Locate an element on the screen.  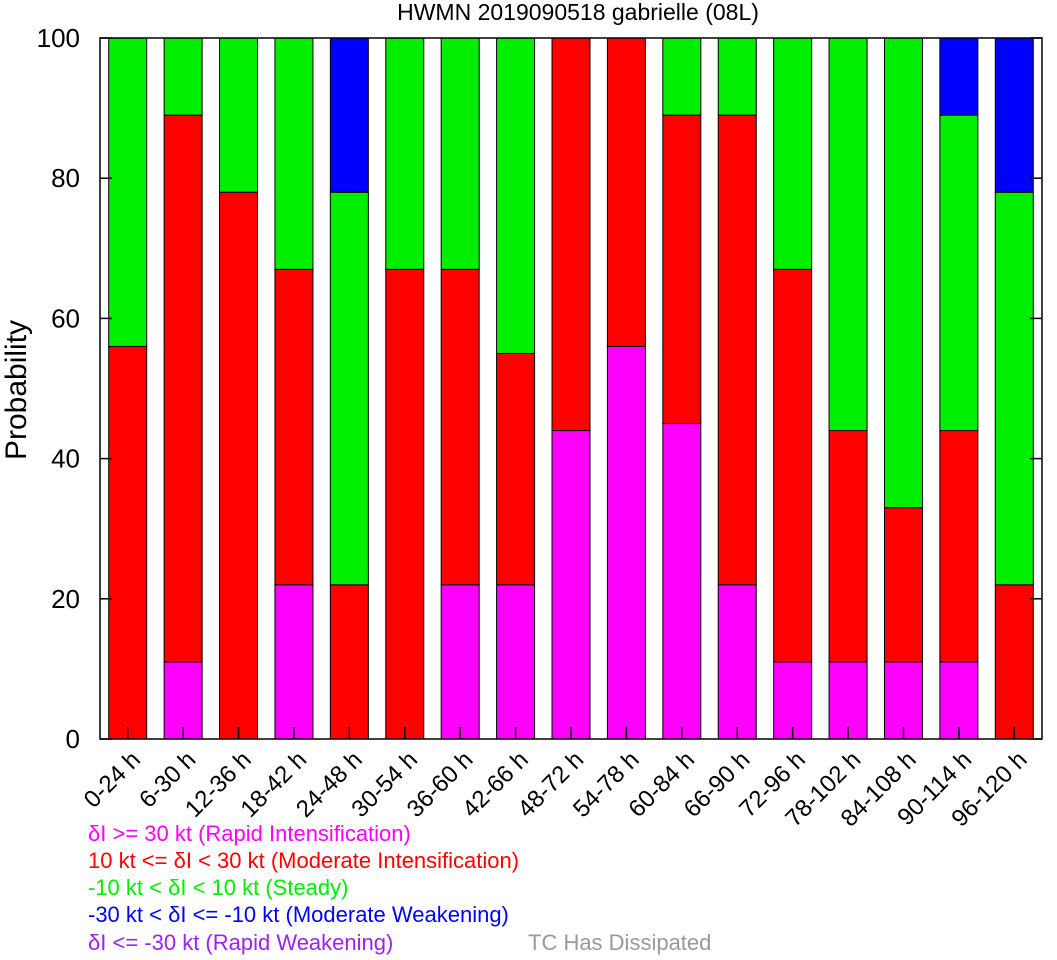
y-tick-label-40: 40 is located at coordinates (65, 459).